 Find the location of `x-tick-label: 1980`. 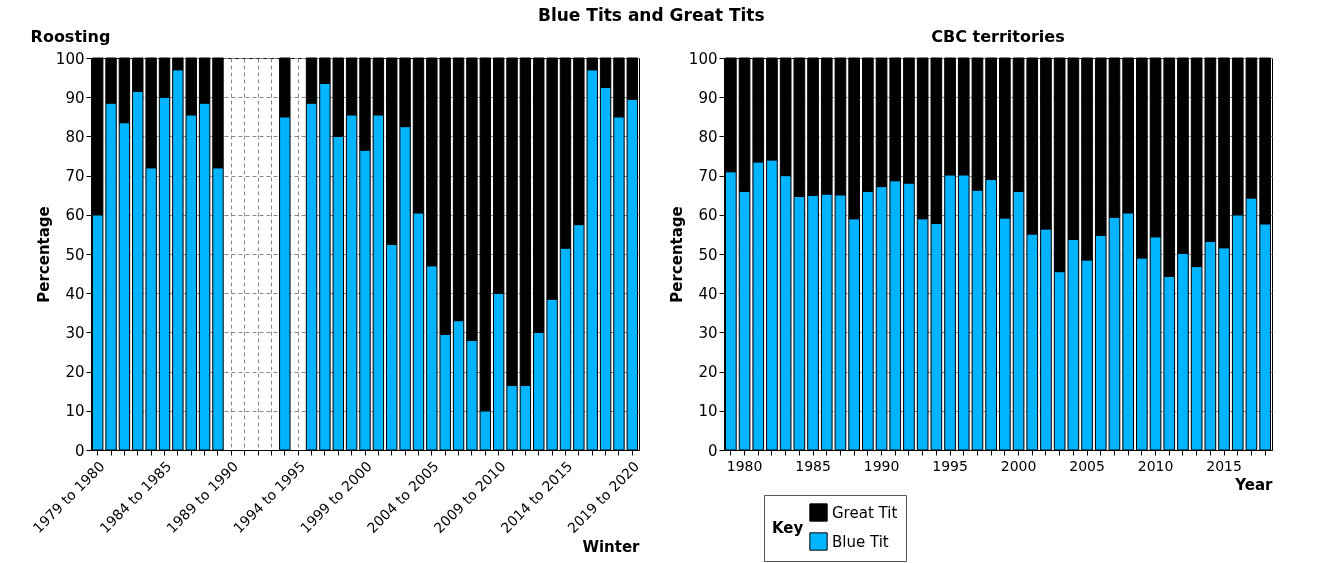

x-tick-label: 1980 is located at coordinates (744, 465).